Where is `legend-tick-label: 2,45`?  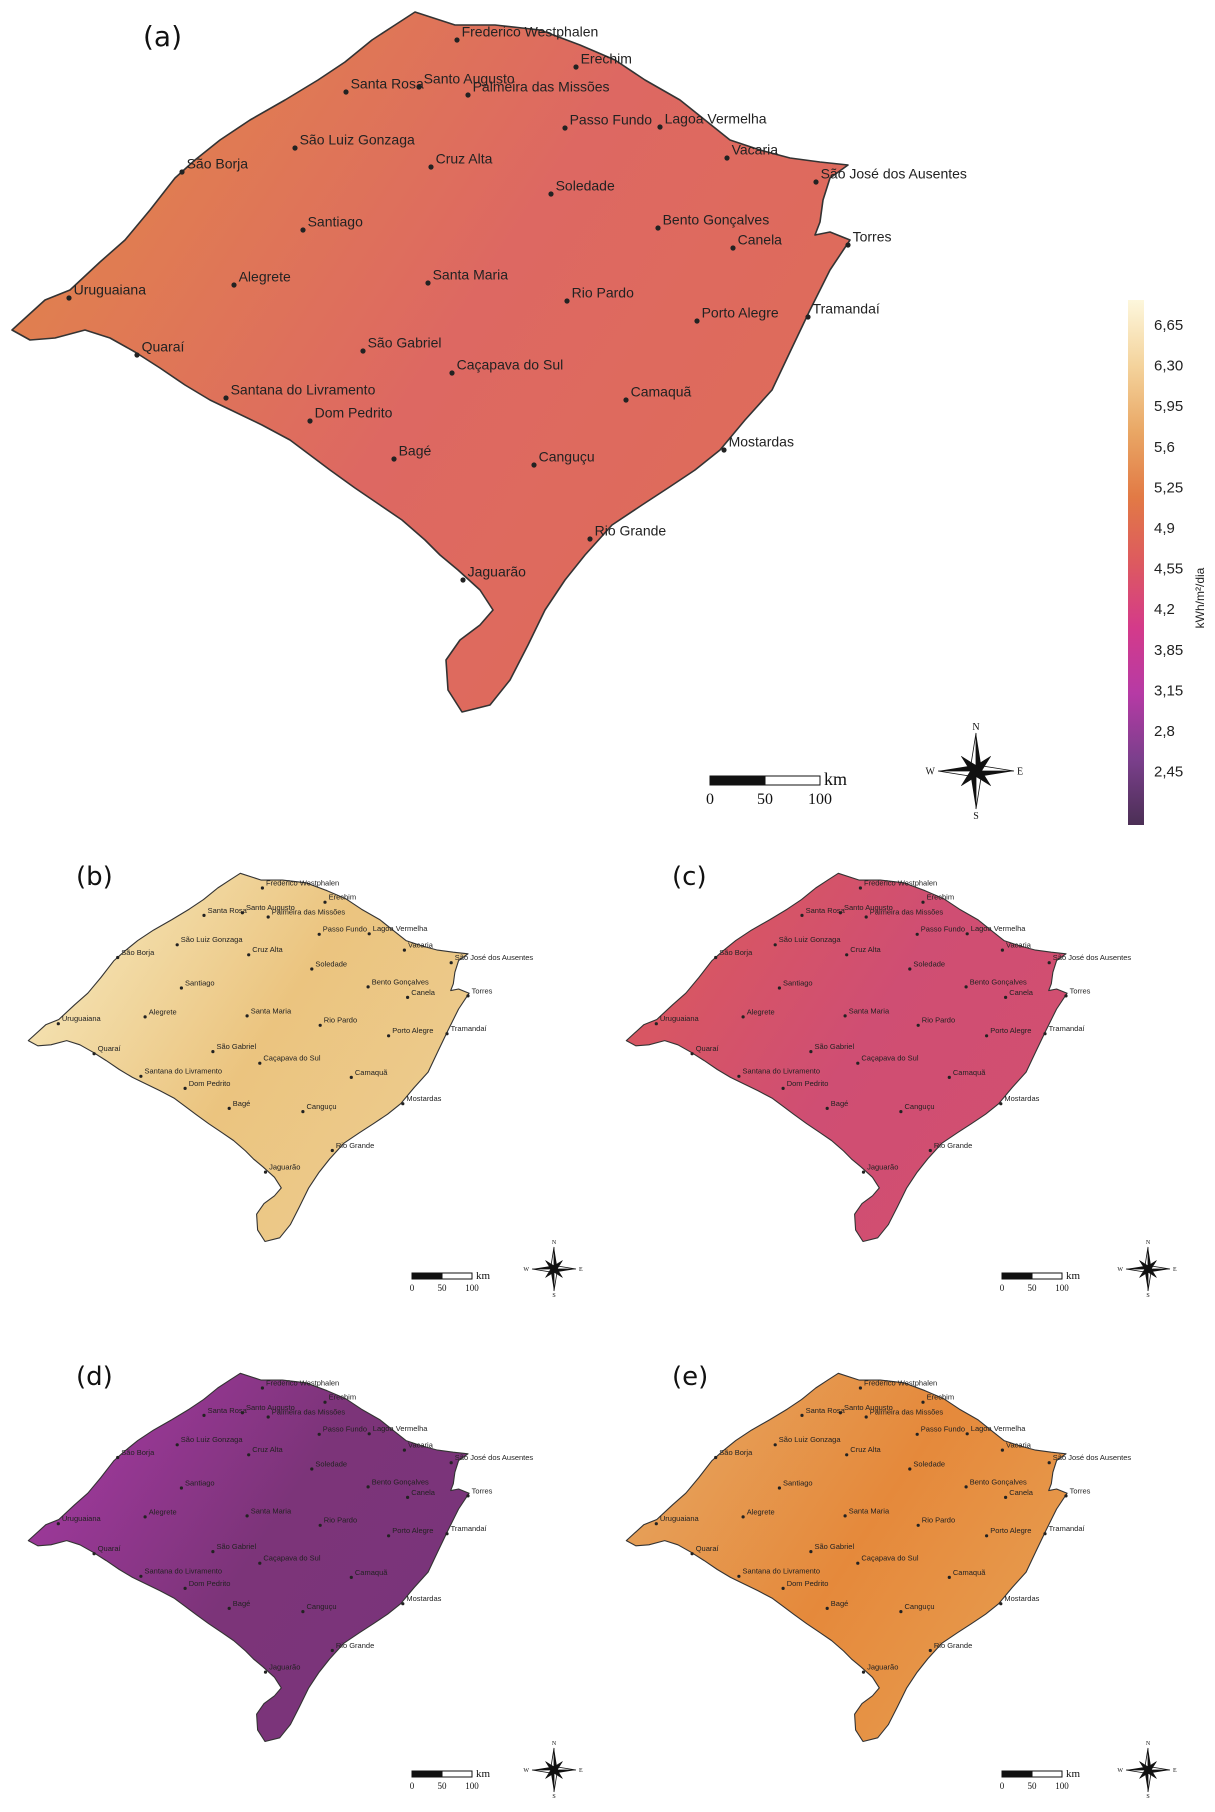
legend-tick-label: 2,45 is located at coordinates (1168, 772).